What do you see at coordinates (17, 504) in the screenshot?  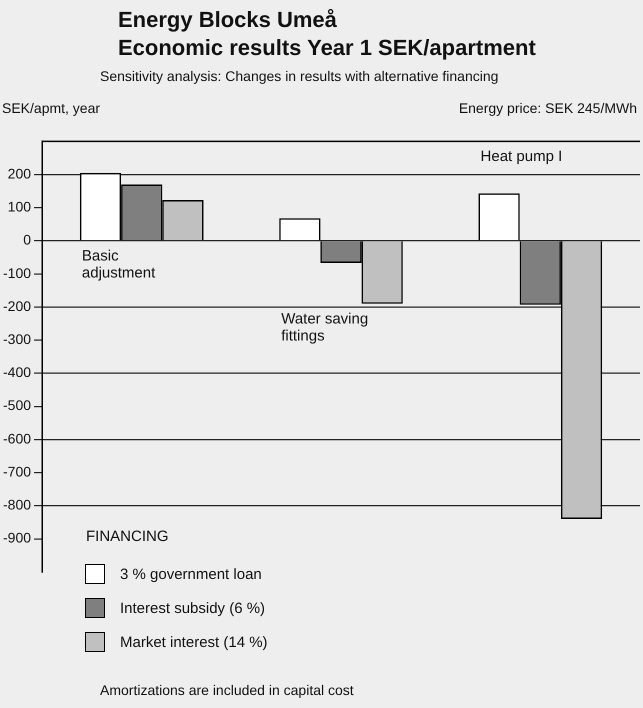 I see `y-tick-label: -800` at bounding box center [17, 504].